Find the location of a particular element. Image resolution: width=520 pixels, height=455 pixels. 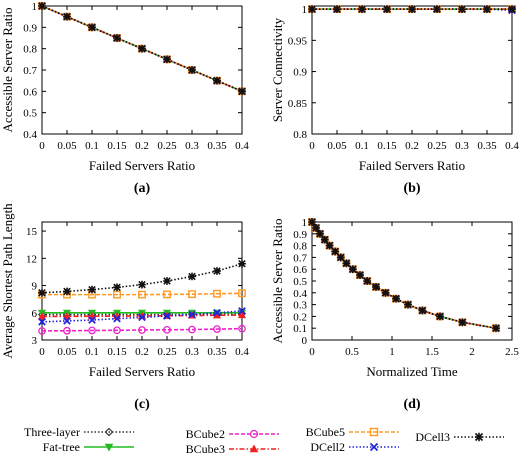

legend-entry-bcube5: BCube5 is located at coordinates (352, 432).